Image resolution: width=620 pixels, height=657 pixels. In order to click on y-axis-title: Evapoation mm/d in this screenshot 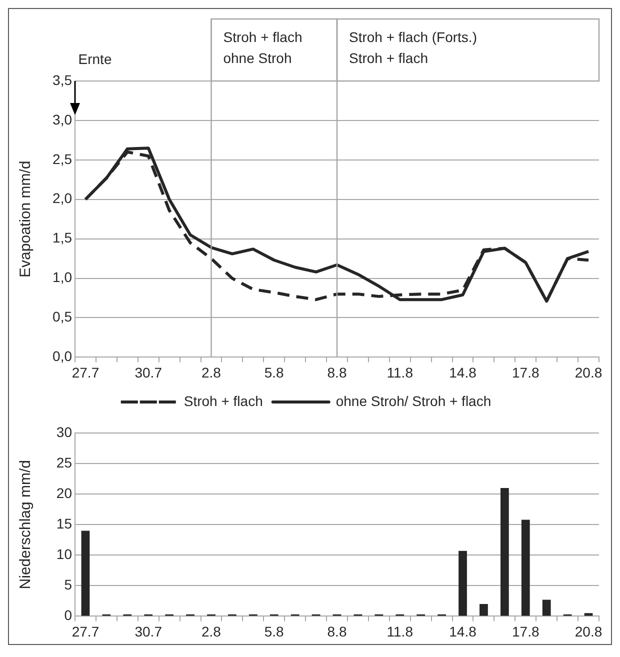, I will do `click(25, 219)`.